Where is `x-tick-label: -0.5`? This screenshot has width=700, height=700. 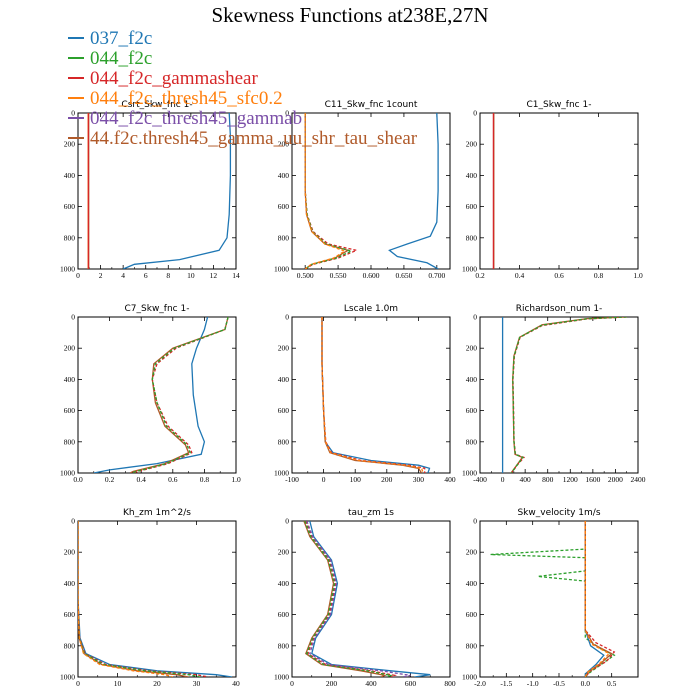
x-tick-label: -0.5 is located at coordinates (559, 683).